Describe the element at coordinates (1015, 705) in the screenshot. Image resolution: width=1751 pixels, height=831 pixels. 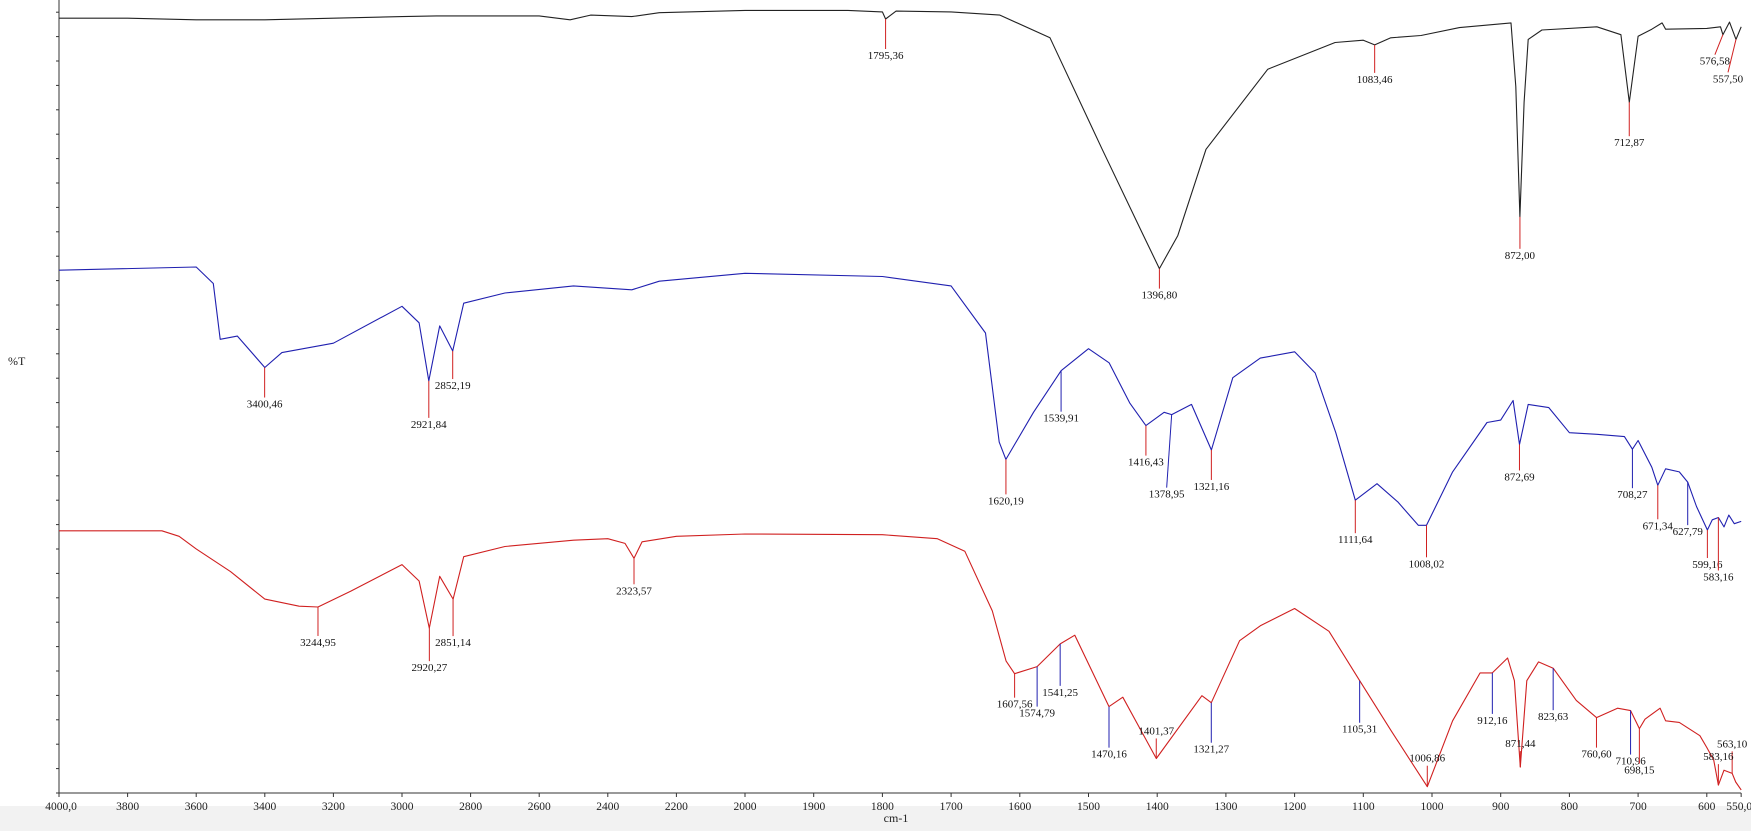
I see `peak-label: 1607,56` at that location.